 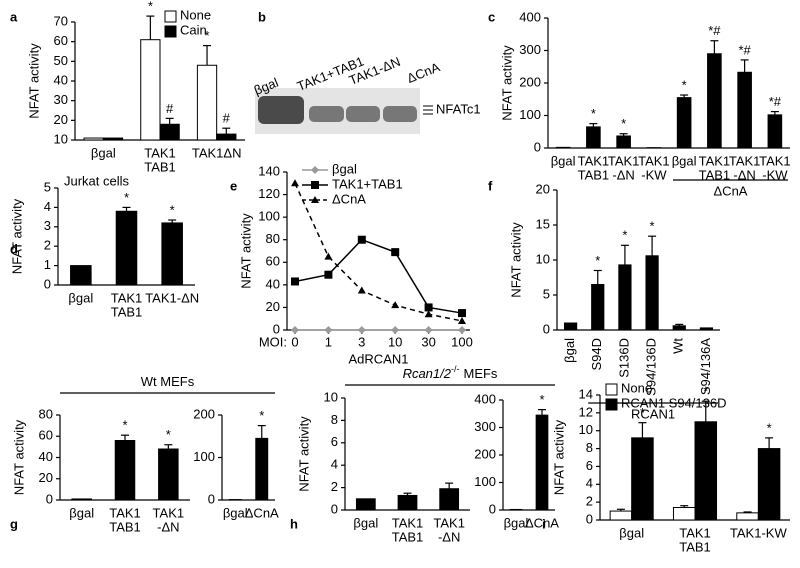 What do you see at coordinates (273, 238) in the screenshot?
I see `y-tick-label: 80` at bounding box center [273, 238].